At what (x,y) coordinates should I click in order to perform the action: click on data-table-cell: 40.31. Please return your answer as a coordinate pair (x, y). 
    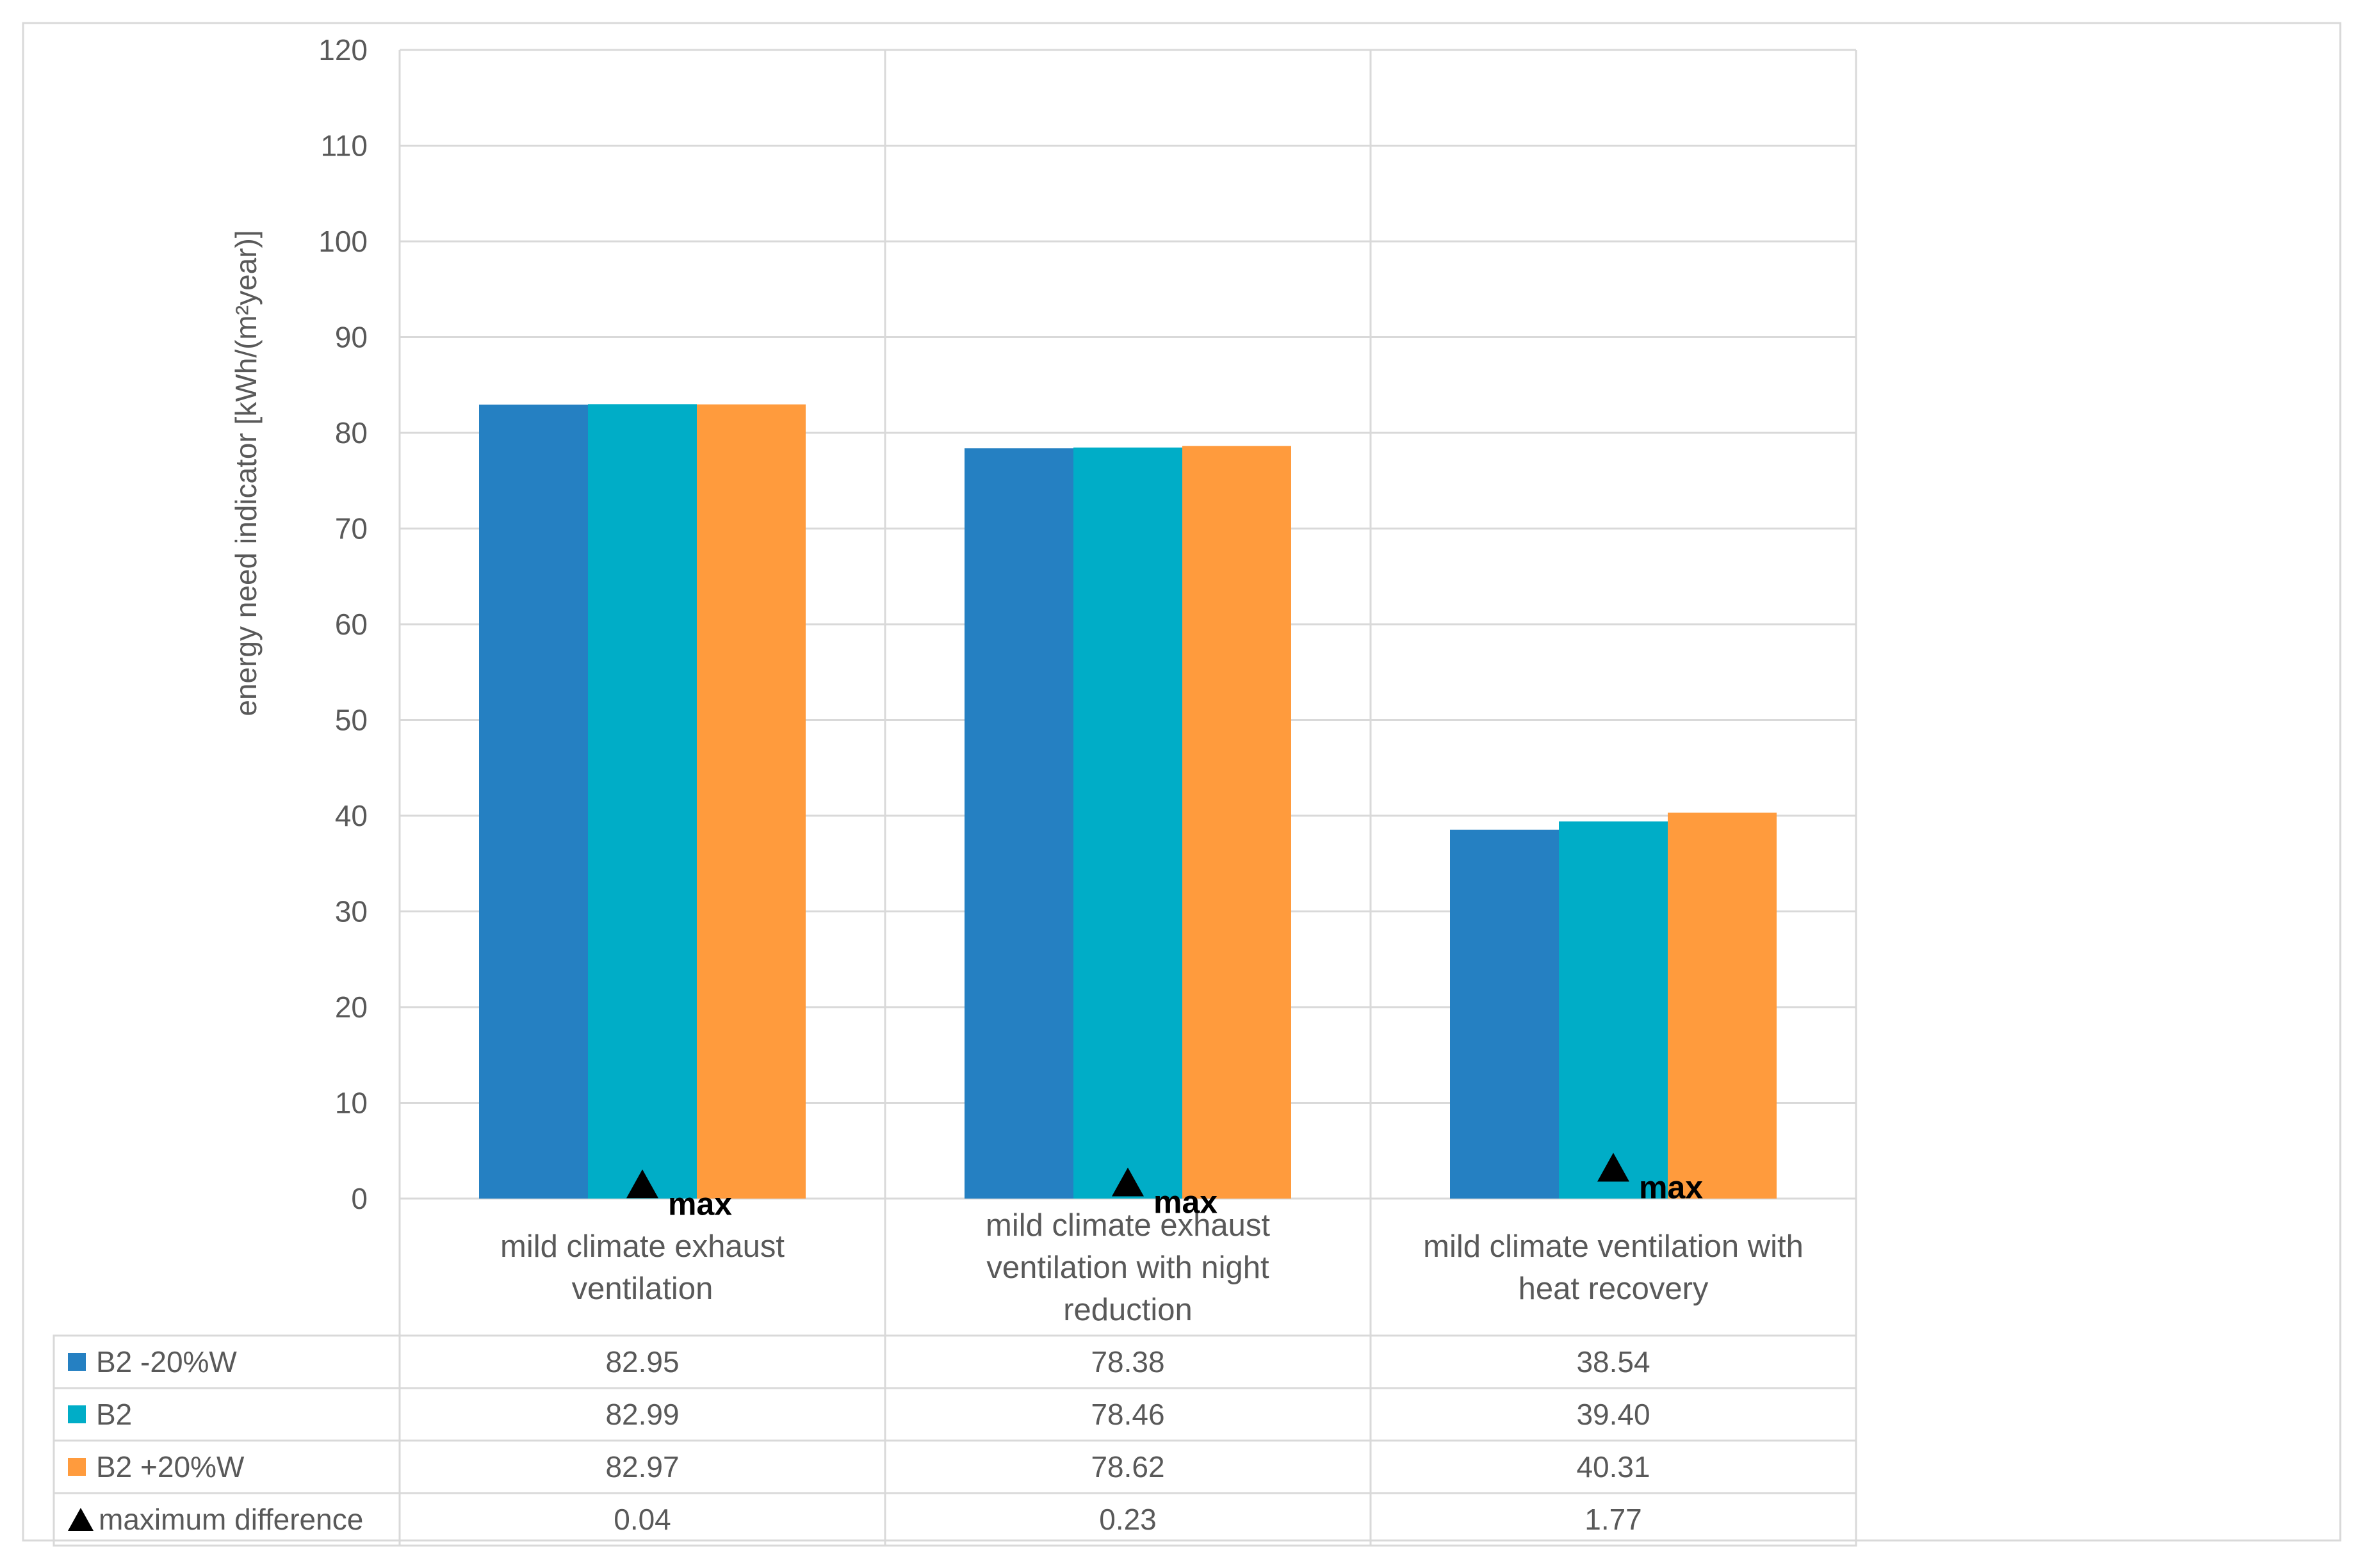
    Looking at the image, I should click on (1613, 1466).